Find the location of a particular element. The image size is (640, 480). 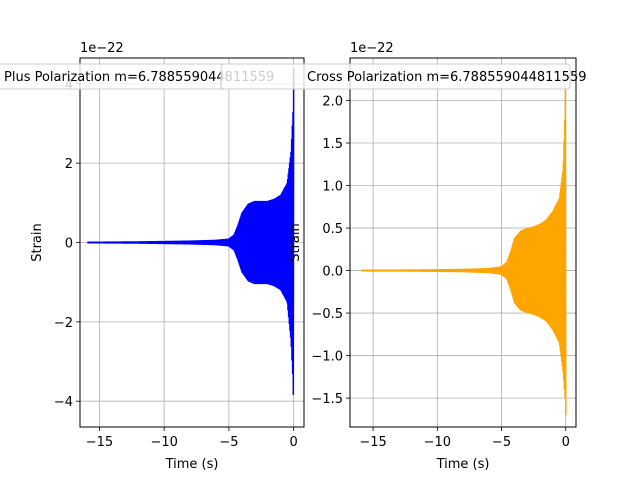

y-tick-label: 1.0 is located at coordinates (332, 187).